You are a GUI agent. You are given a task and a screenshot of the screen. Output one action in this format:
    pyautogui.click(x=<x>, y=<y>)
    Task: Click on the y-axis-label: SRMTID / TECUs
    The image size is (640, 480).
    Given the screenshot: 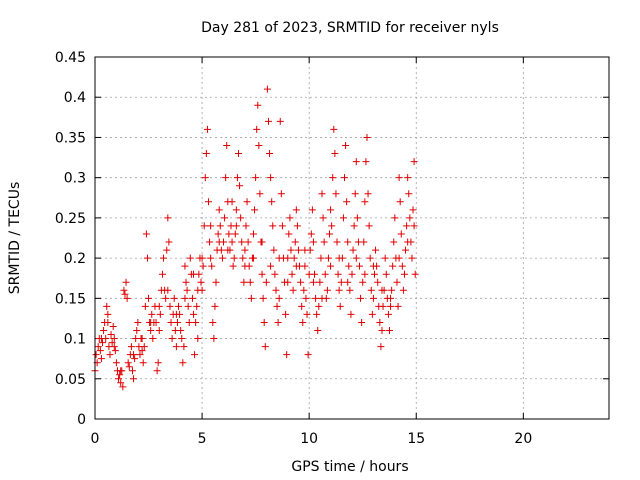 What is the action you would take?
    pyautogui.click(x=15, y=238)
    